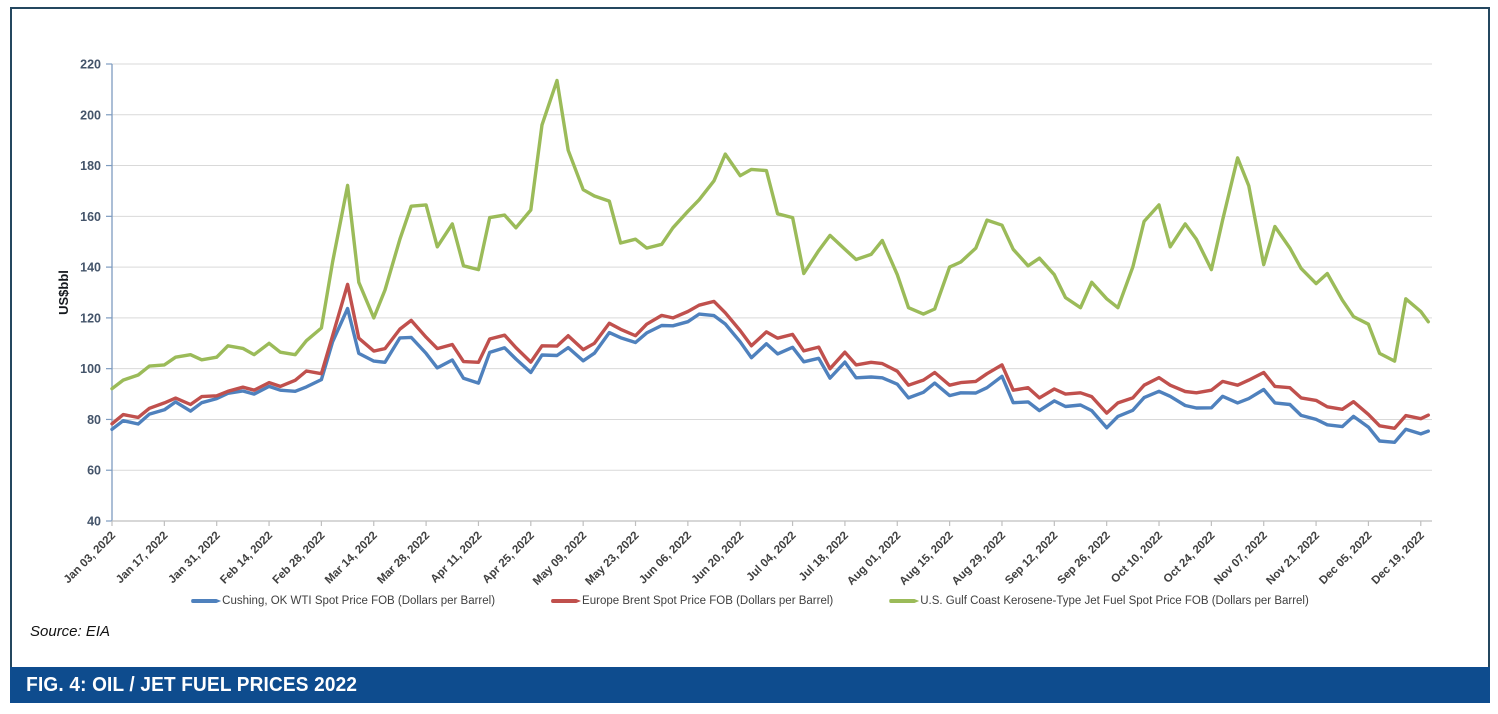 This screenshot has width=1498, height=714. What do you see at coordinates (90, 115) in the screenshot?
I see `y-tick-label: 200` at bounding box center [90, 115].